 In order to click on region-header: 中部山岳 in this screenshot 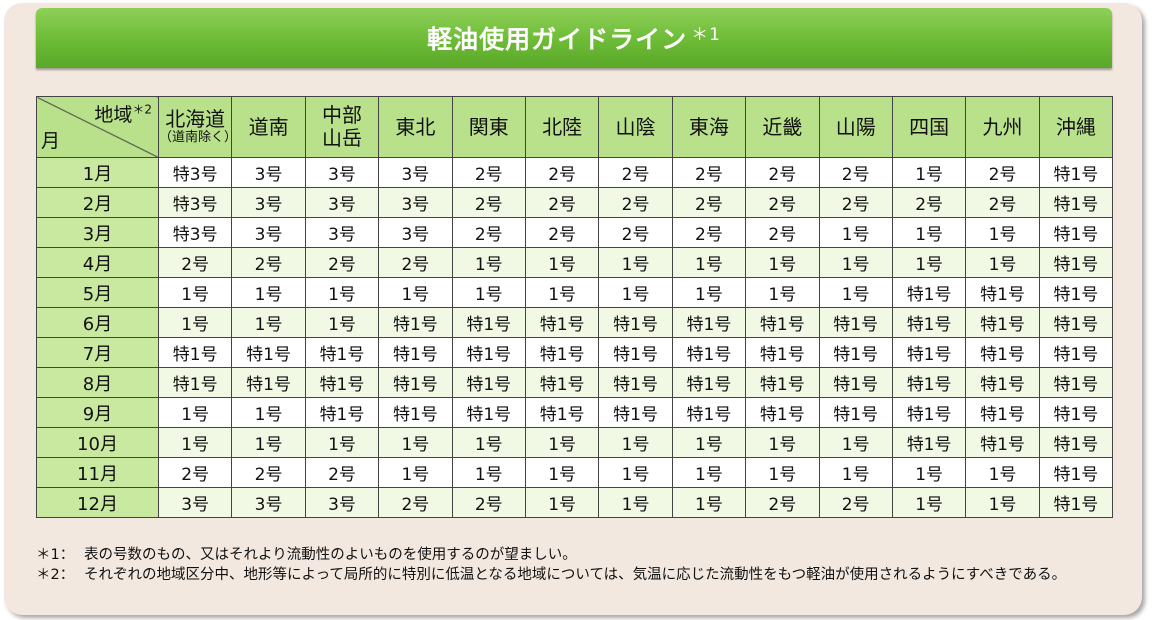, I will do `click(342, 127)`.